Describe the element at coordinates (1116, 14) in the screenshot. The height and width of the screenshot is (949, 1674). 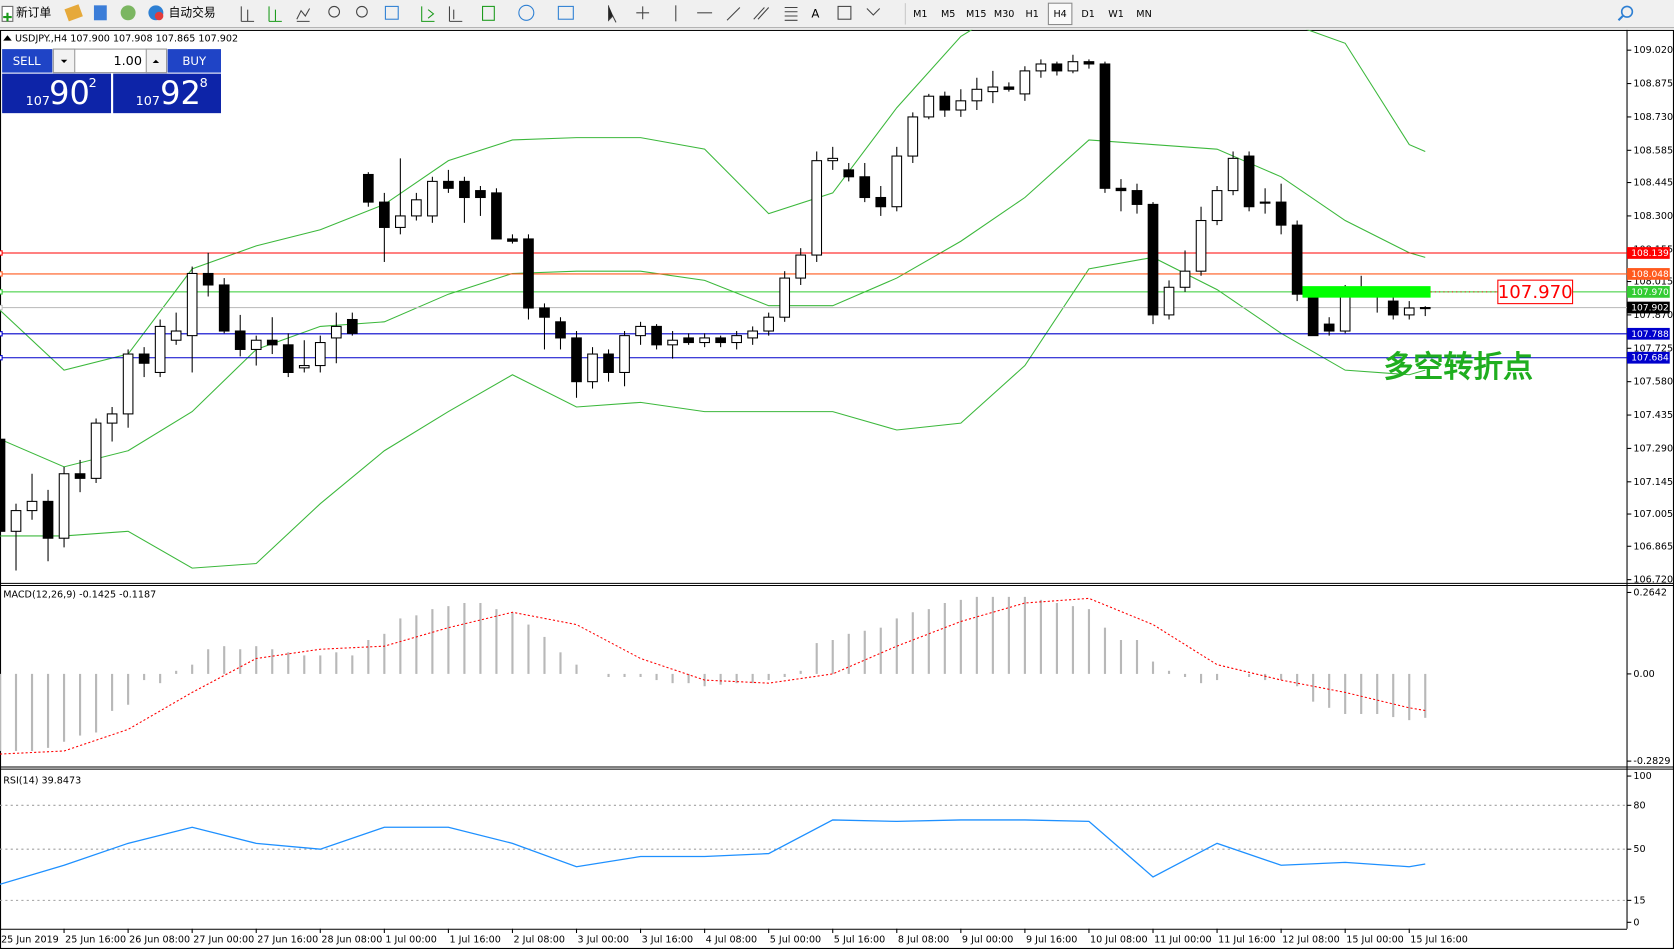
I see `timeframe-button: W1` at that location.